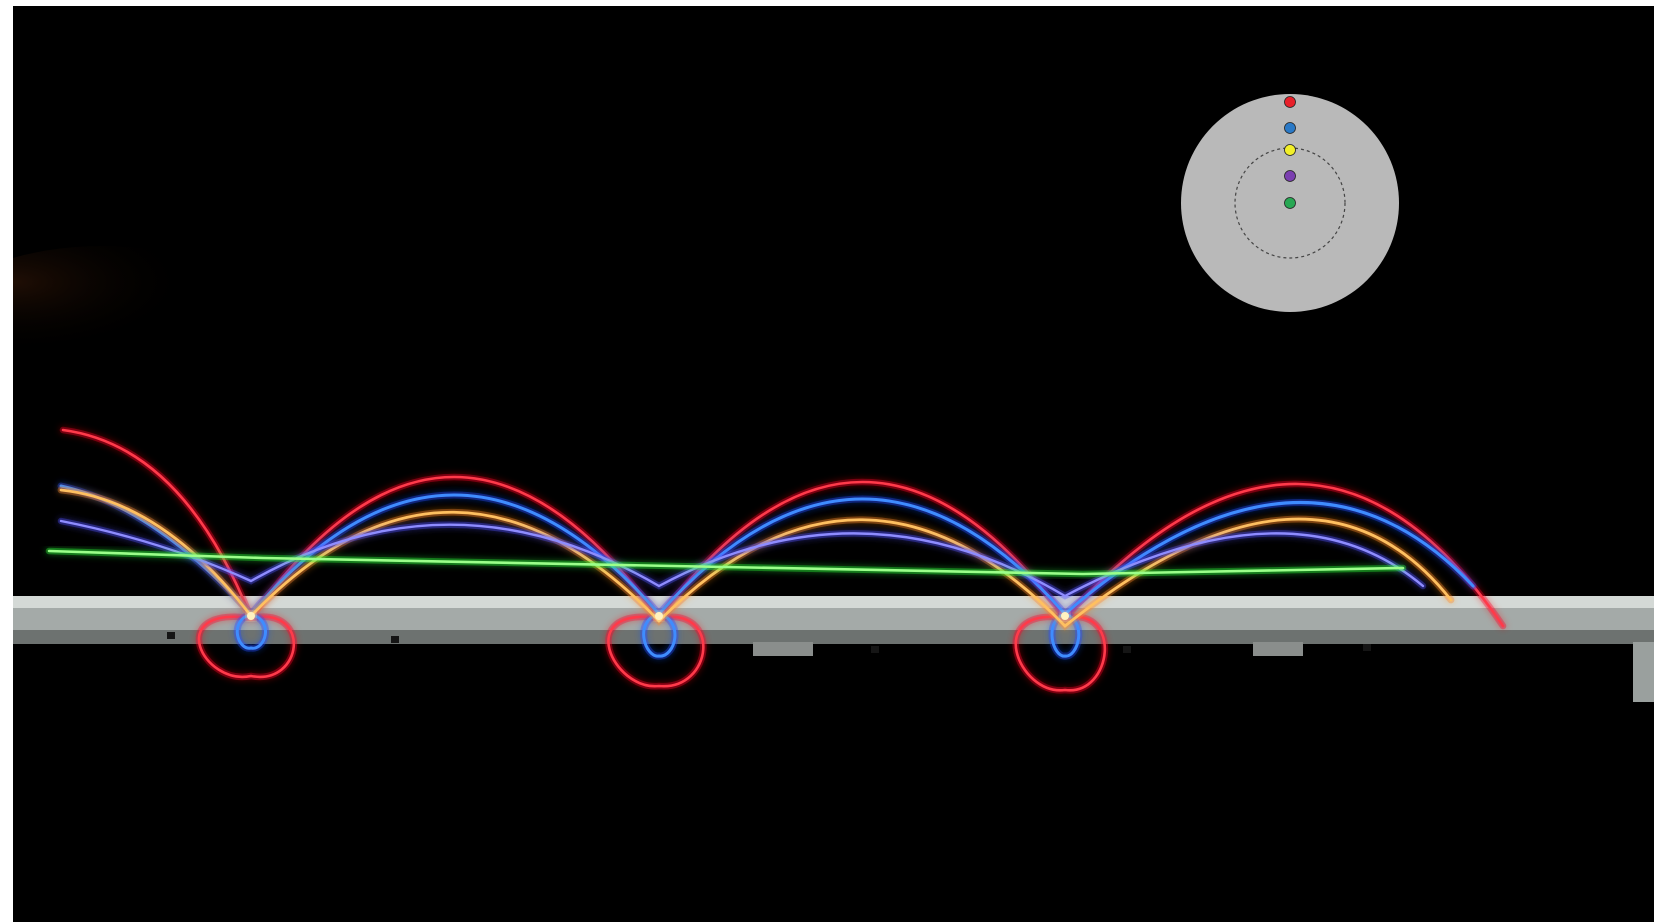 Image resolution: width=1663 pixels, height=922 pixels. I want to click on green-light-trail, so click(726, 562).